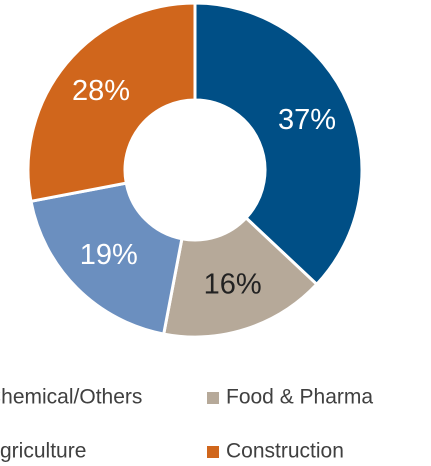  Describe the element at coordinates (285, 451) in the screenshot. I see `legend-label: Construction` at that location.